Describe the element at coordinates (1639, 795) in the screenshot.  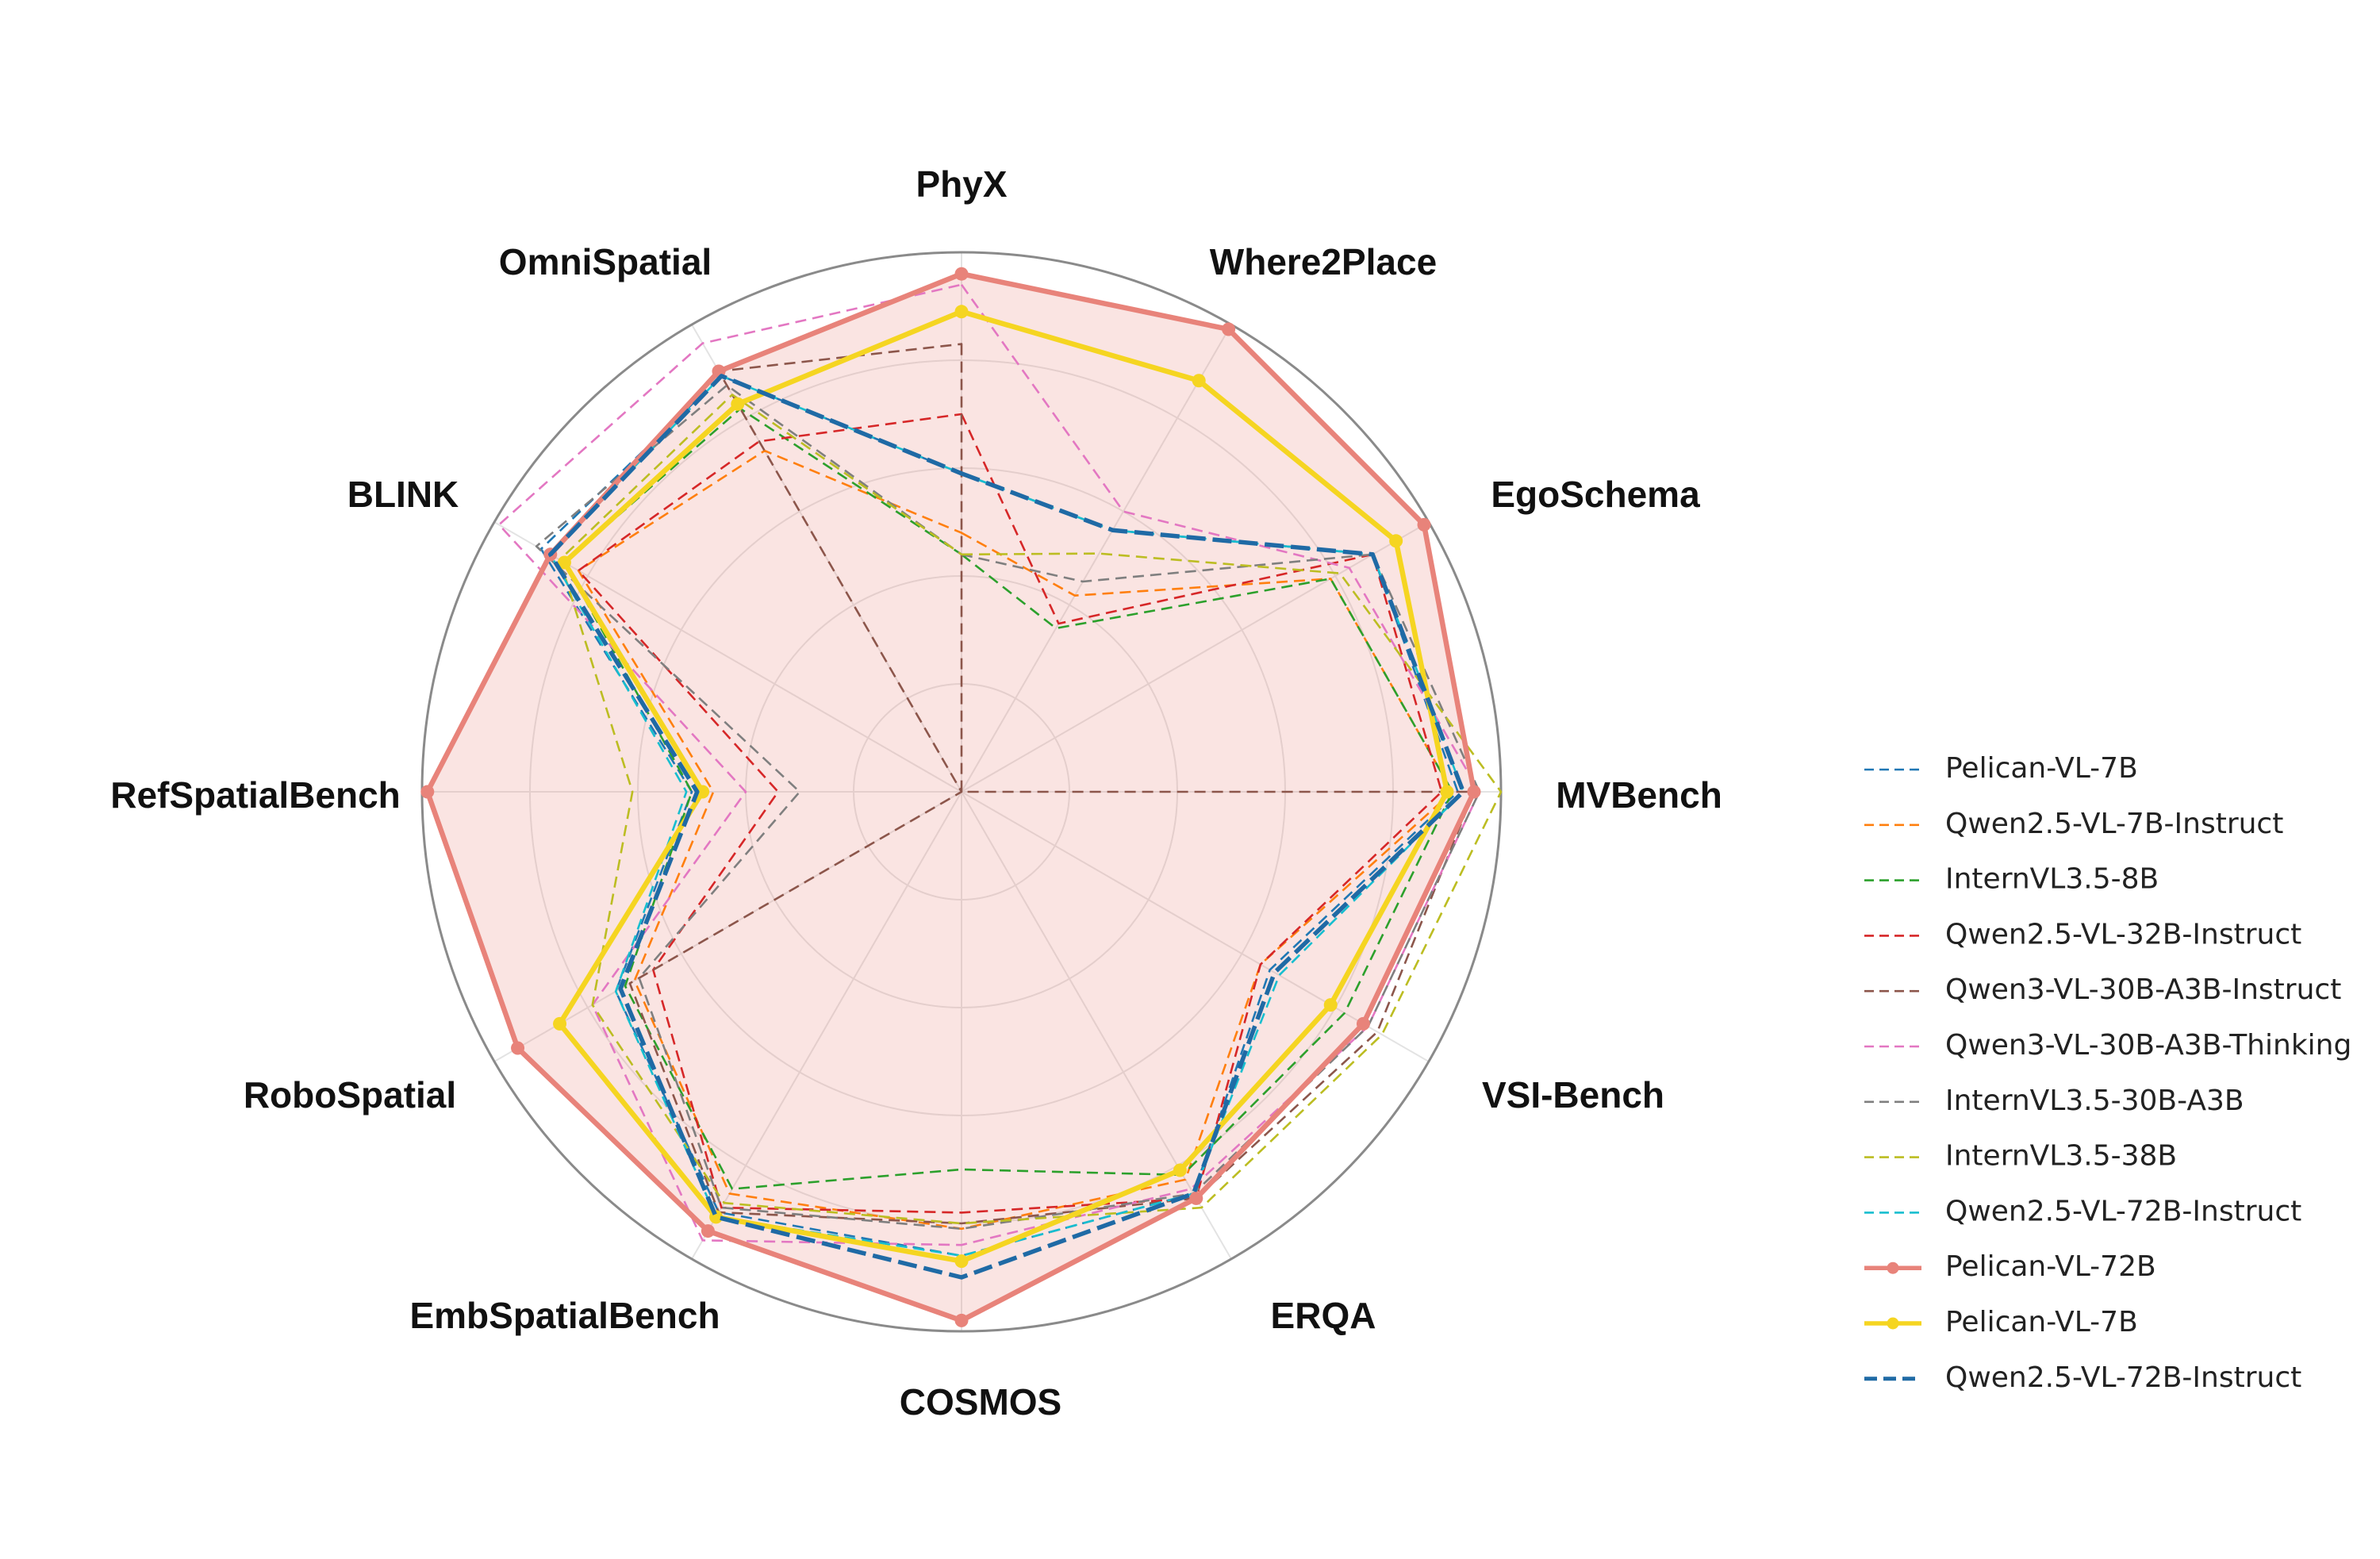
I see `axis-label-4: MVBench` at that location.